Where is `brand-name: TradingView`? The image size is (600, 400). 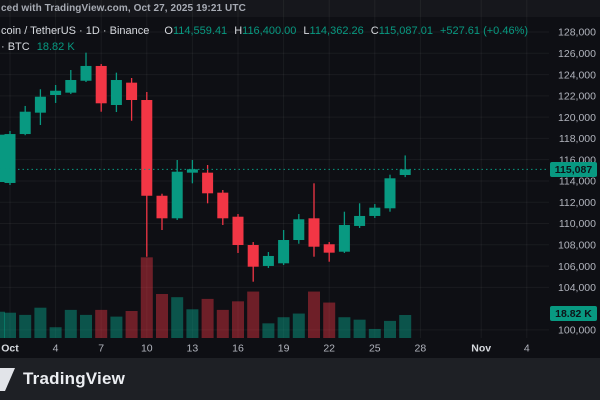
brand-name: TradingView is located at coordinates (74, 378).